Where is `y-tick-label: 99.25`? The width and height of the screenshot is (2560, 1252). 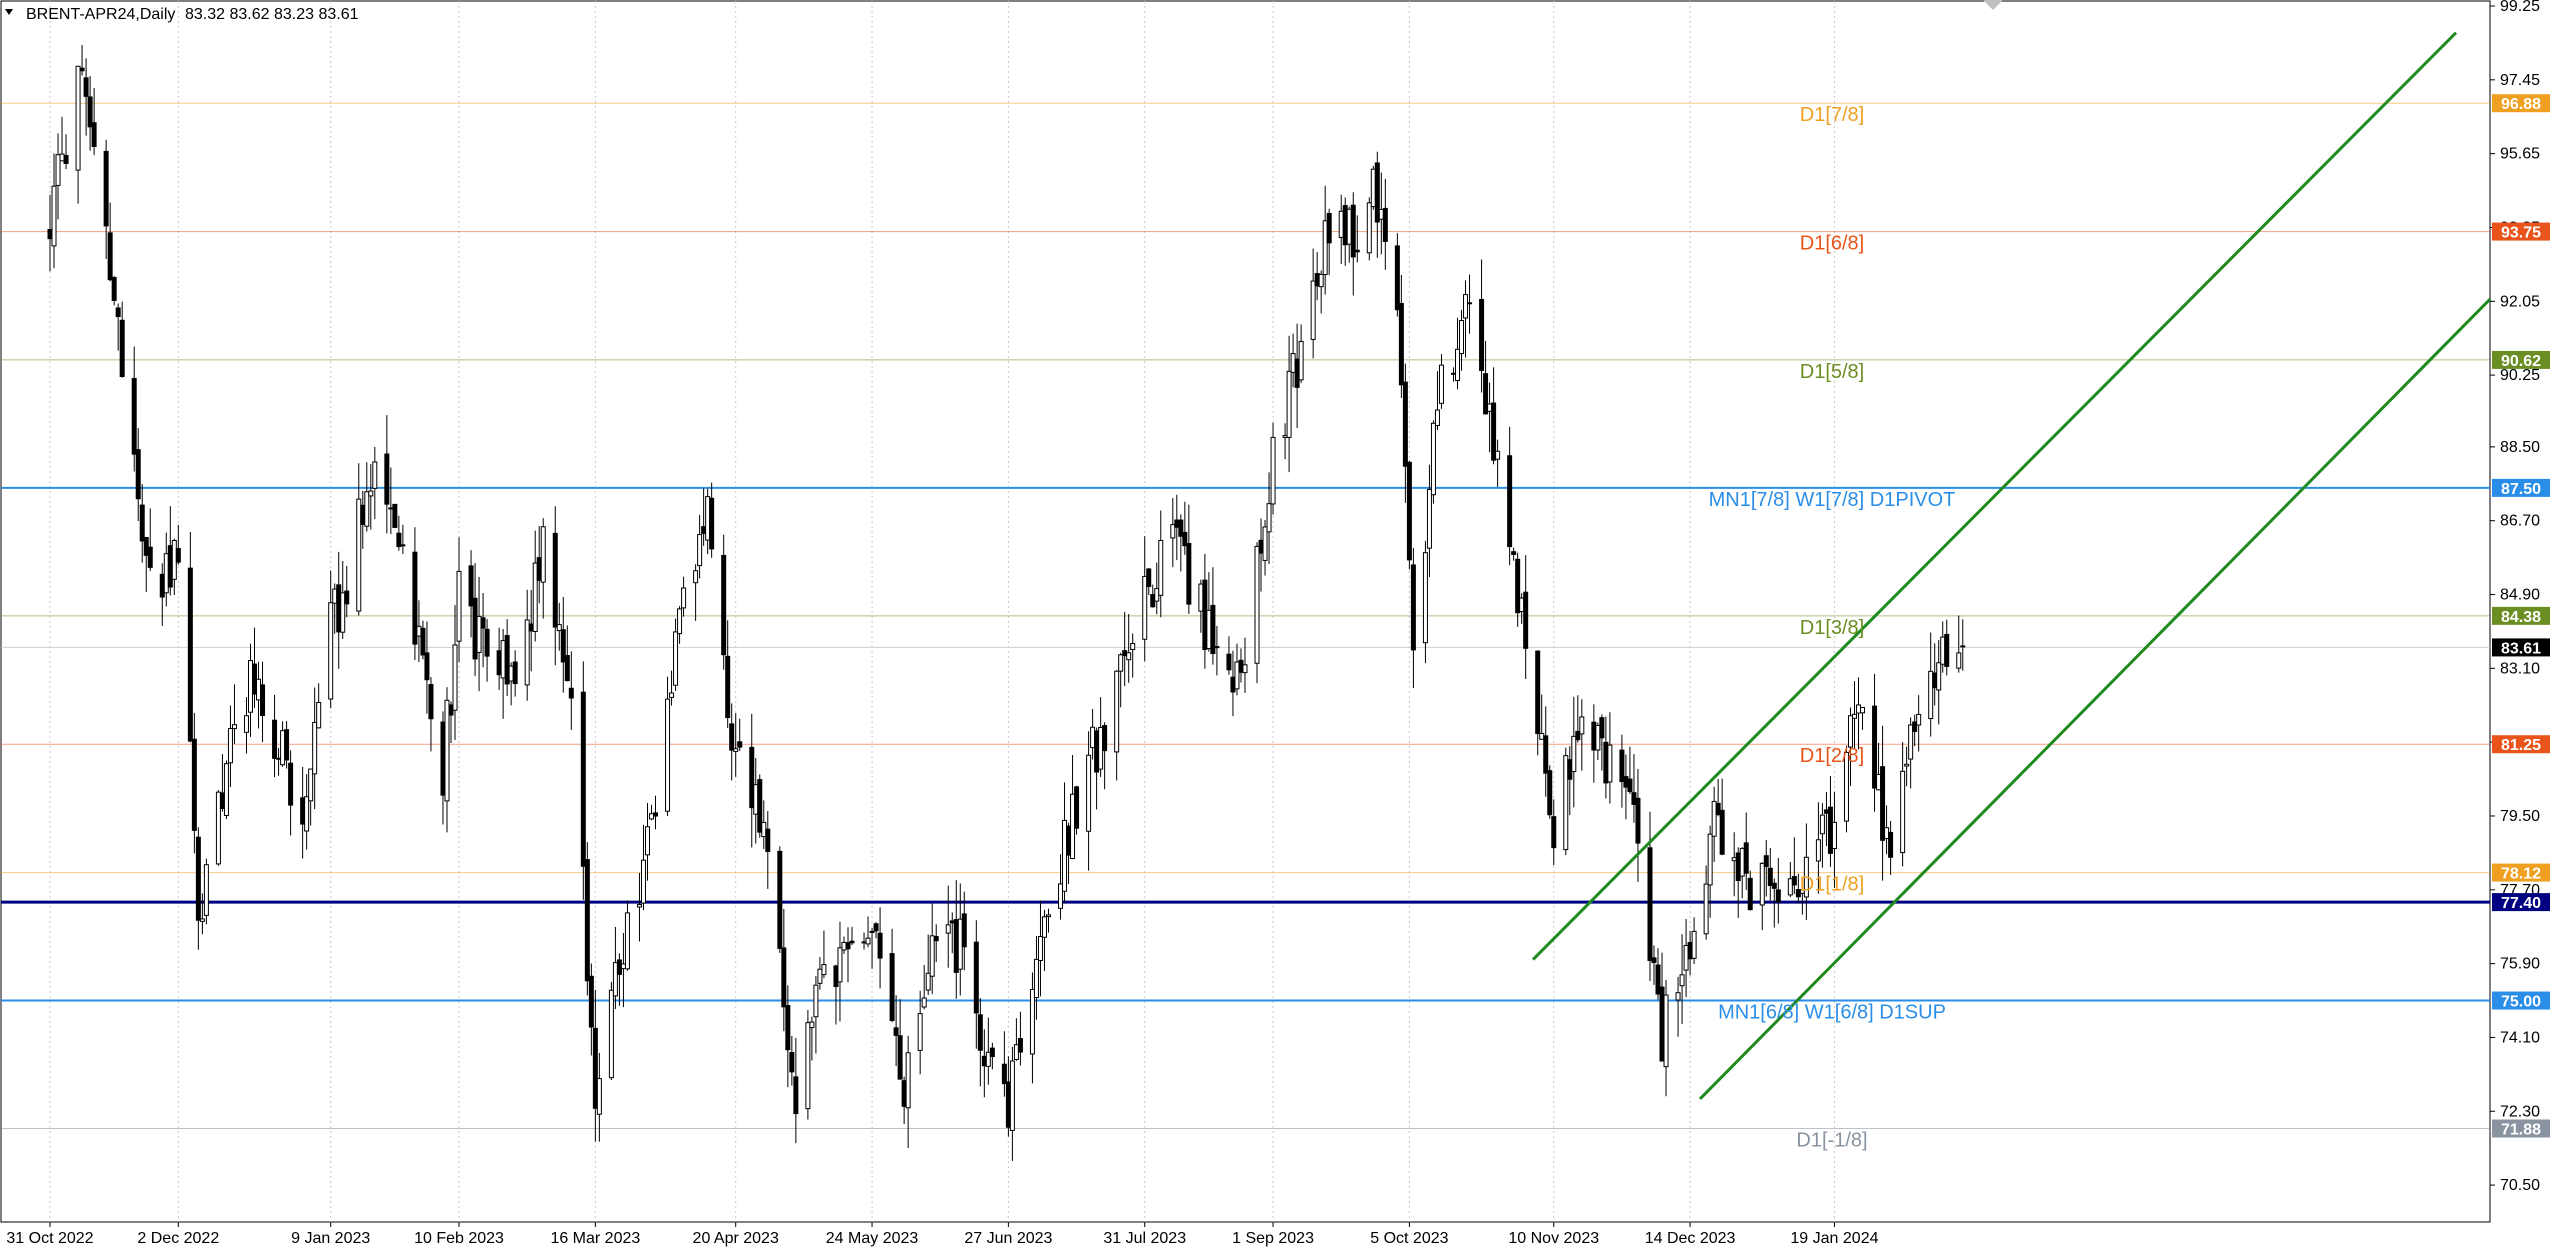 y-tick-label: 99.25 is located at coordinates (2520, 7).